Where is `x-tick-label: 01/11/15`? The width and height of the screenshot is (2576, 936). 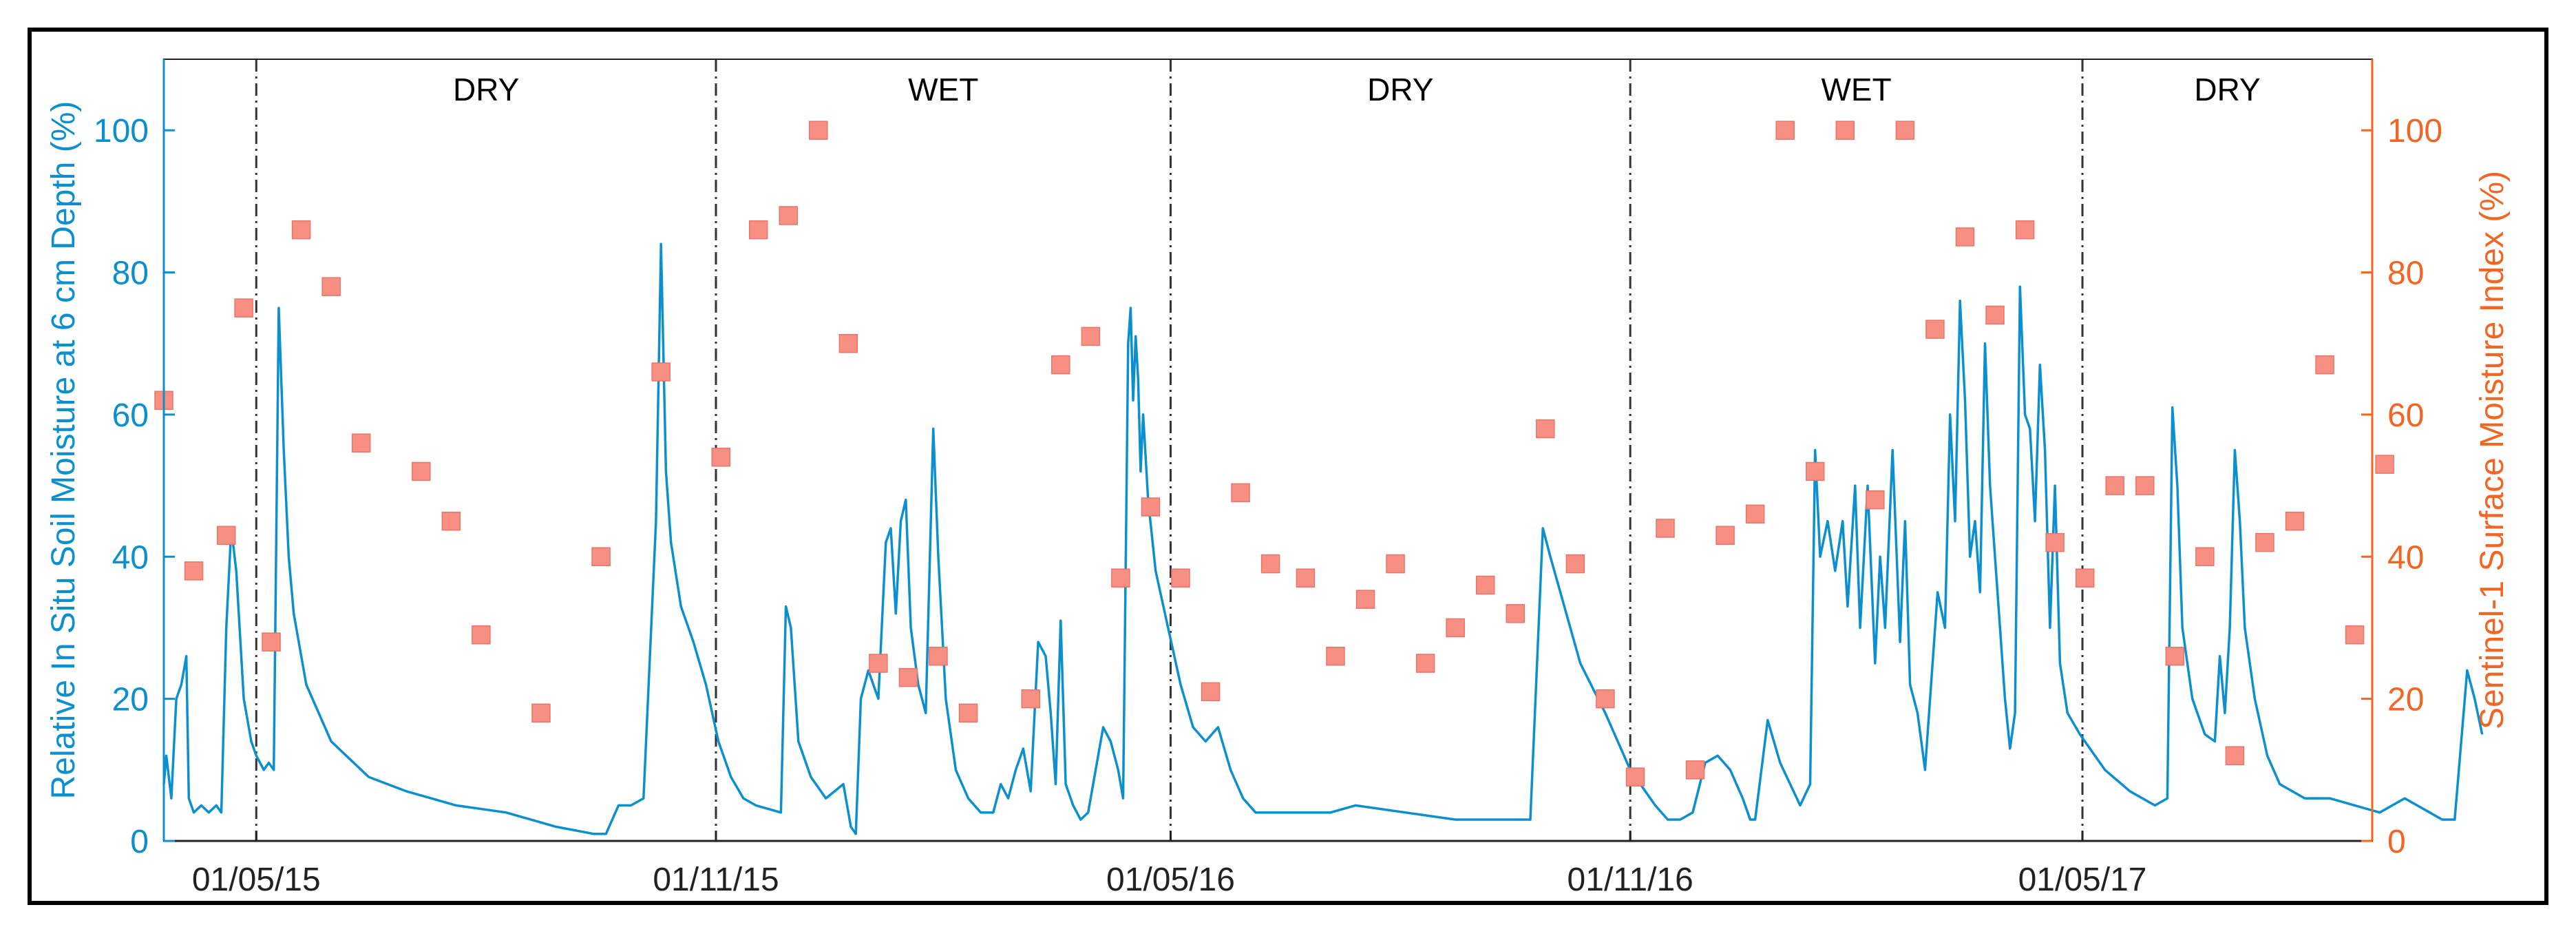 x-tick-label: 01/11/15 is located at coordinates (716, 880).